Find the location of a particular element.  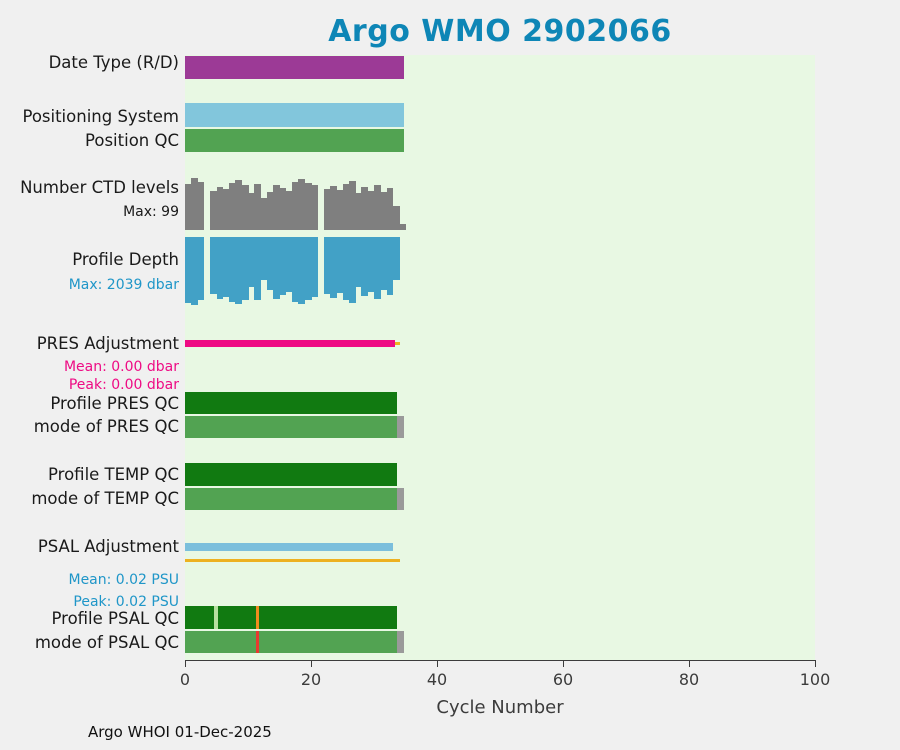

row-label: Profile Depth is located at coordinates (125, 259).